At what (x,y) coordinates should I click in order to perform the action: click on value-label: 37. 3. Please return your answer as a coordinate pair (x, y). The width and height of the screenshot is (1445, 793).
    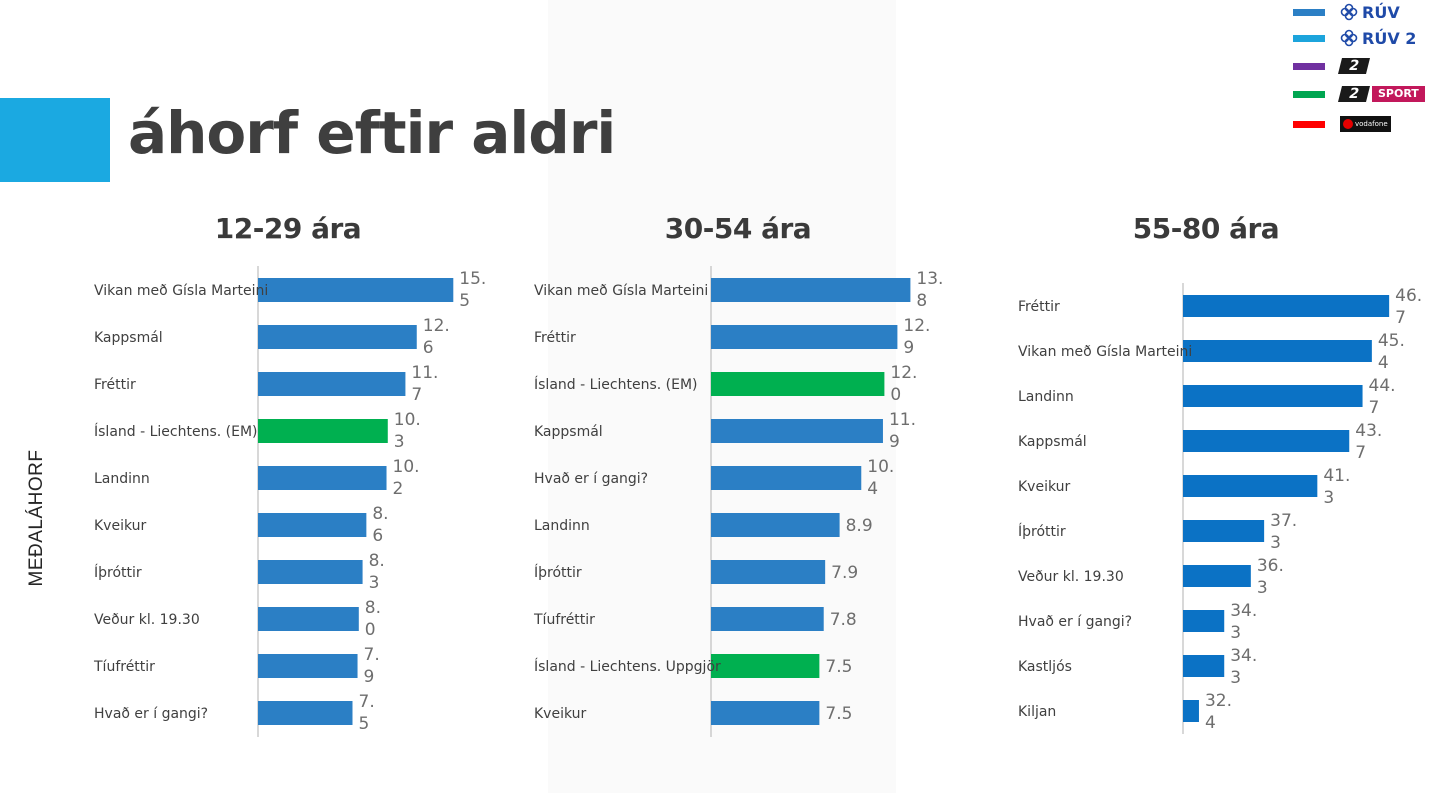
    Looking at the image, I should click on (1283, 532).